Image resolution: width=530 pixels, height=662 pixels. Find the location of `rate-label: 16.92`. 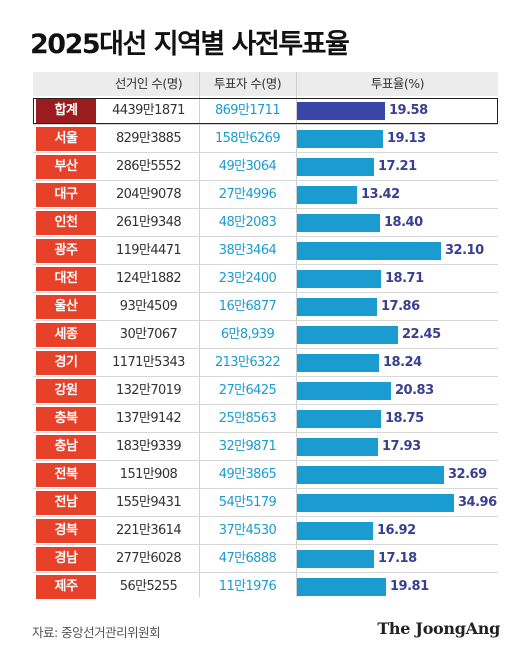

rate-label: 16.92 is located at coordinates (396, 530).